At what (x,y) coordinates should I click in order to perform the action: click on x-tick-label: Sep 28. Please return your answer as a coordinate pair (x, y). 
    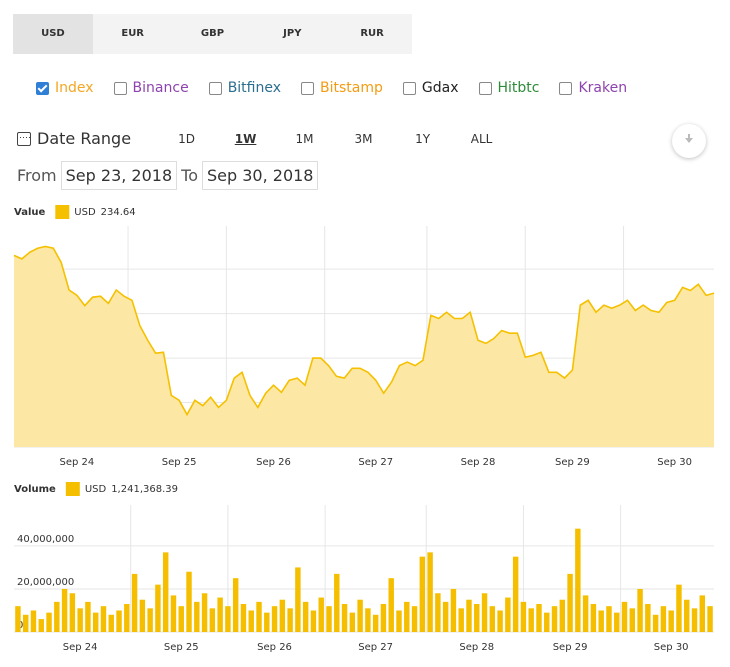
    Looking at the image, I should click on (478, 462).